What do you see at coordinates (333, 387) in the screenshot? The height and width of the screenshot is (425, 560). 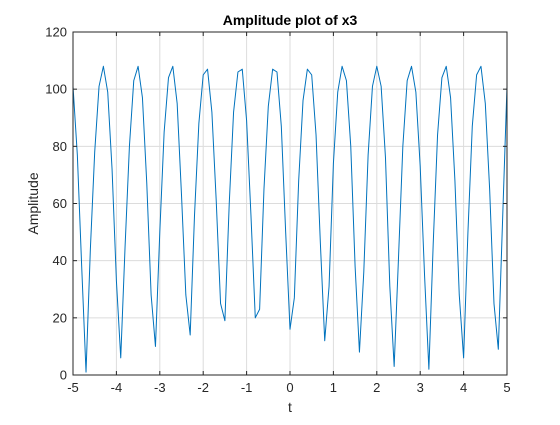 I see `x-tick-label: 1` at bounding box center [333, 387].